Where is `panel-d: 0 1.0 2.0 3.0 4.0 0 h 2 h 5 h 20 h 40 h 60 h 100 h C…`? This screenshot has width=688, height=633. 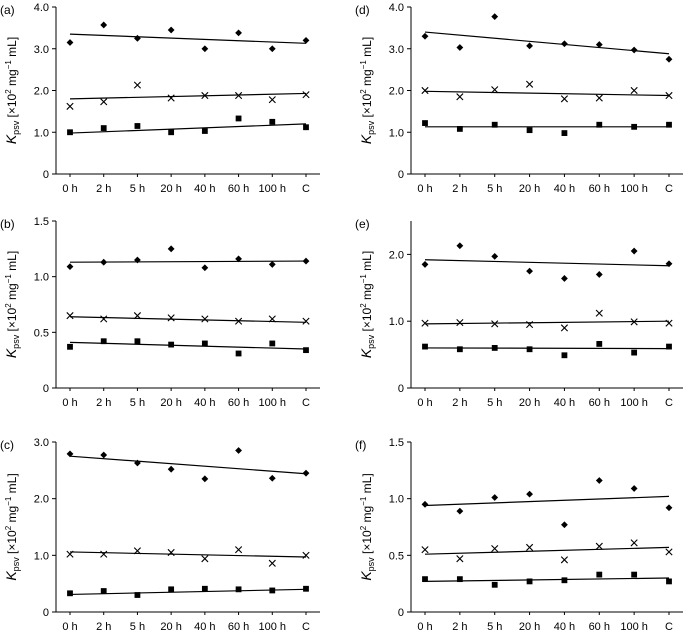 panel-d: 0 1.0 2.0 3.0 4.0 0 h 2 h 5 h 20 h 40 h 60 h 100 h C… is located at coordinates (519, 98).